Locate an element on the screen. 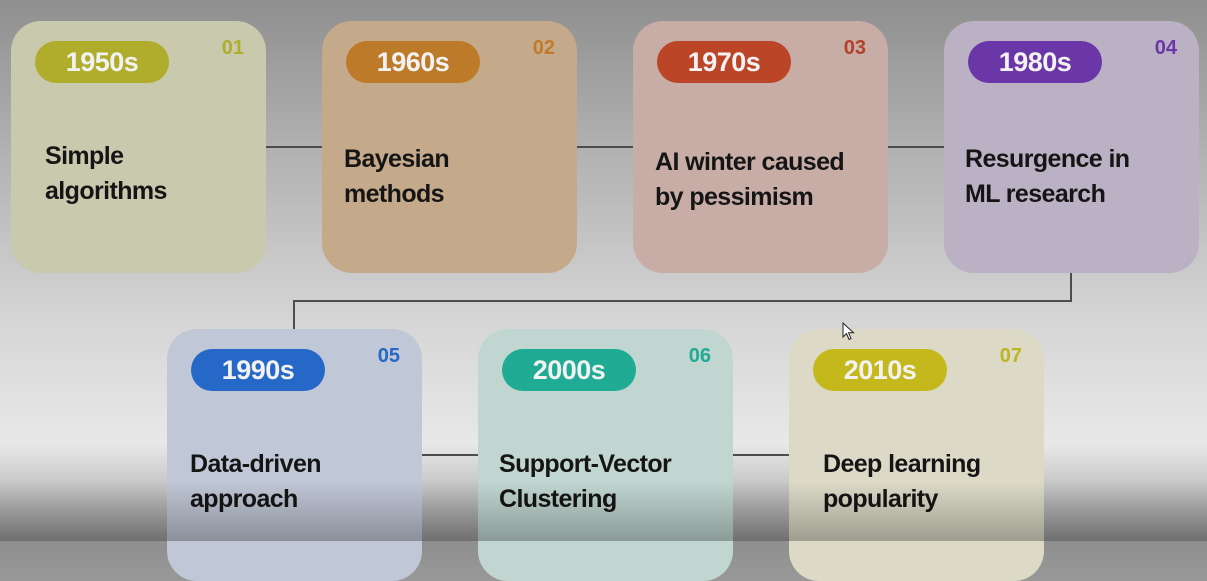 The width and height of the screenshot is (1207, 581). card-description: Deep learning popularity is located at coordinates (933, 482).